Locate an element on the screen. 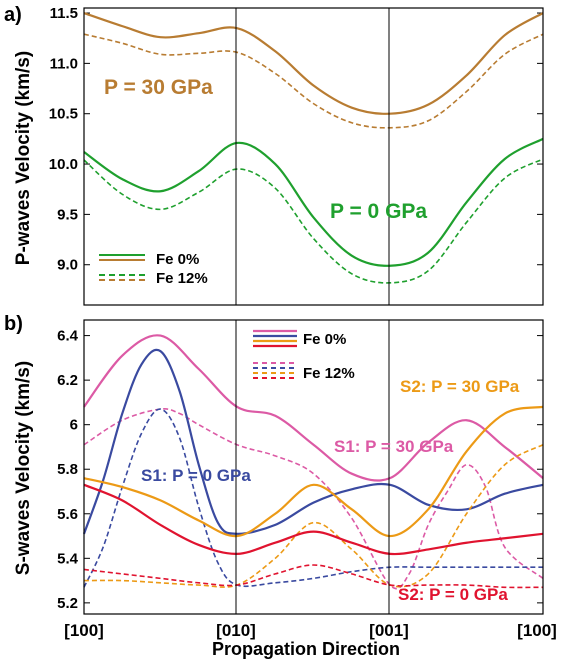  x-tick-100-start: [100] is located at coordinates (84, 630).